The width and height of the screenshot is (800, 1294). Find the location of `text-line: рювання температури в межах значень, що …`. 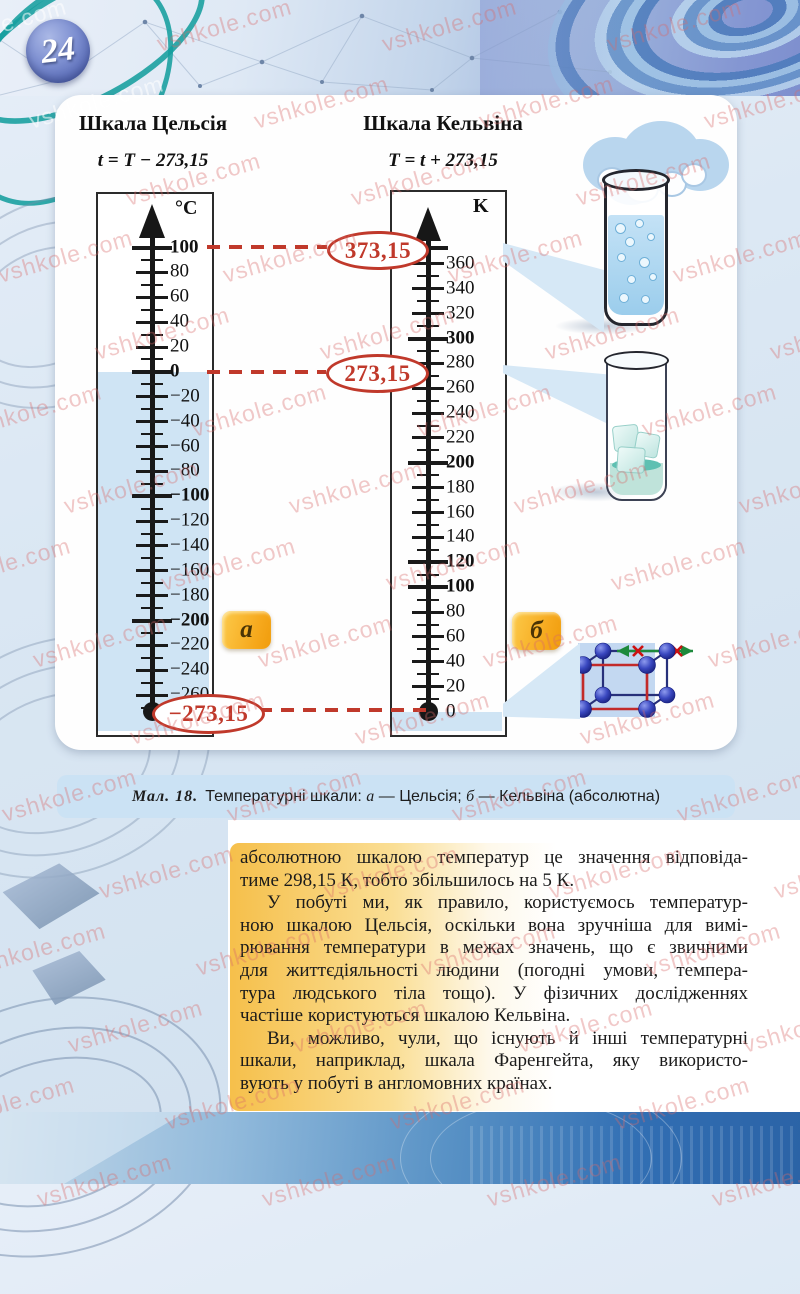

text-line: рювання температури в межах значень, що … is located at coordinates (494, 948).